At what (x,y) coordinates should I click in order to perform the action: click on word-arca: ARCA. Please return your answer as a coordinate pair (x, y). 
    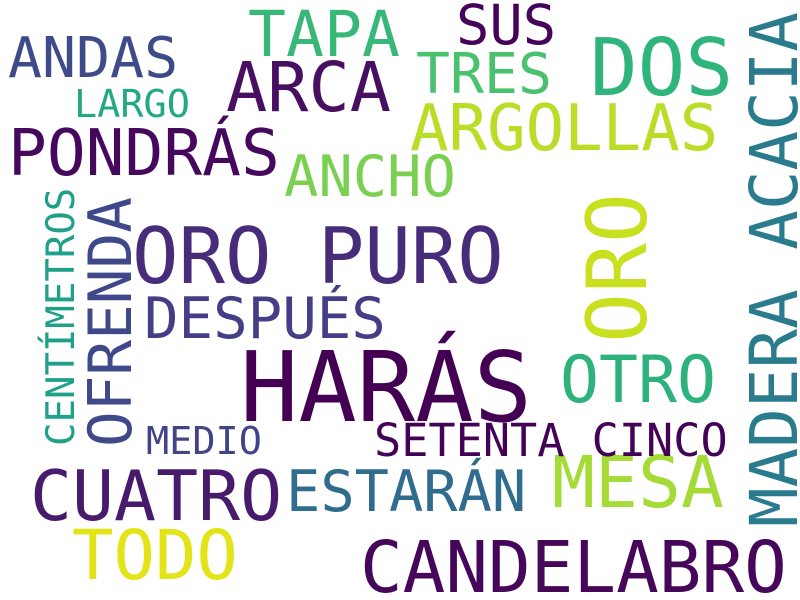
    Looking at the image, I should click on (308, 88).